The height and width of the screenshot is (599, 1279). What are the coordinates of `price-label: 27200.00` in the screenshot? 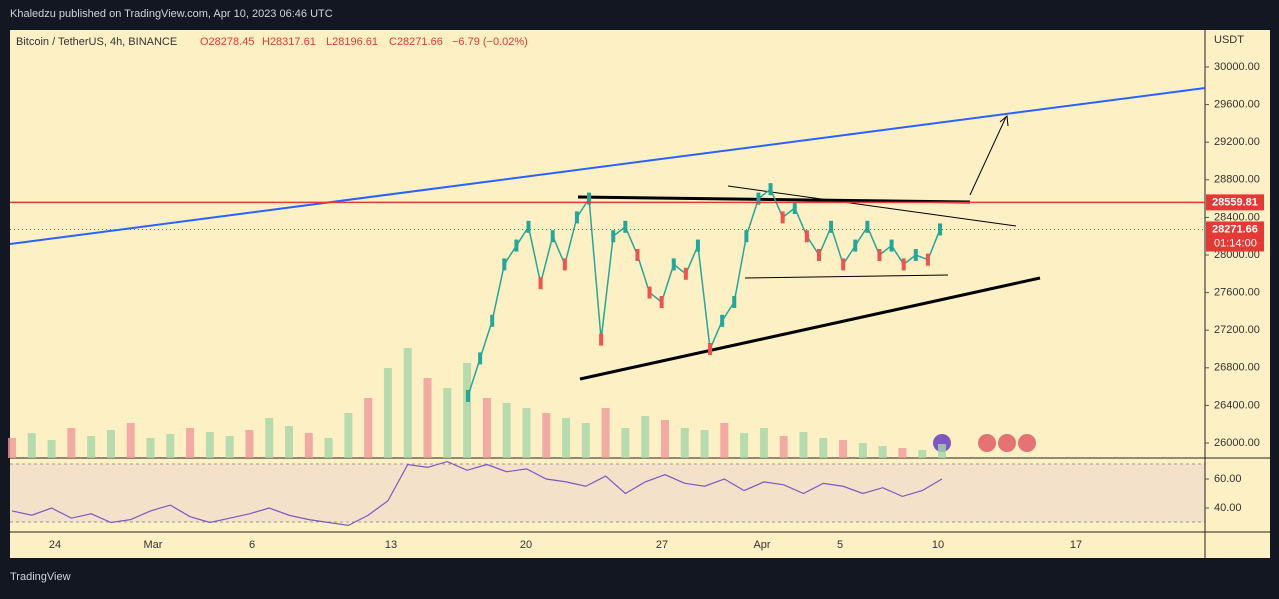 It's located at (1237, 330).